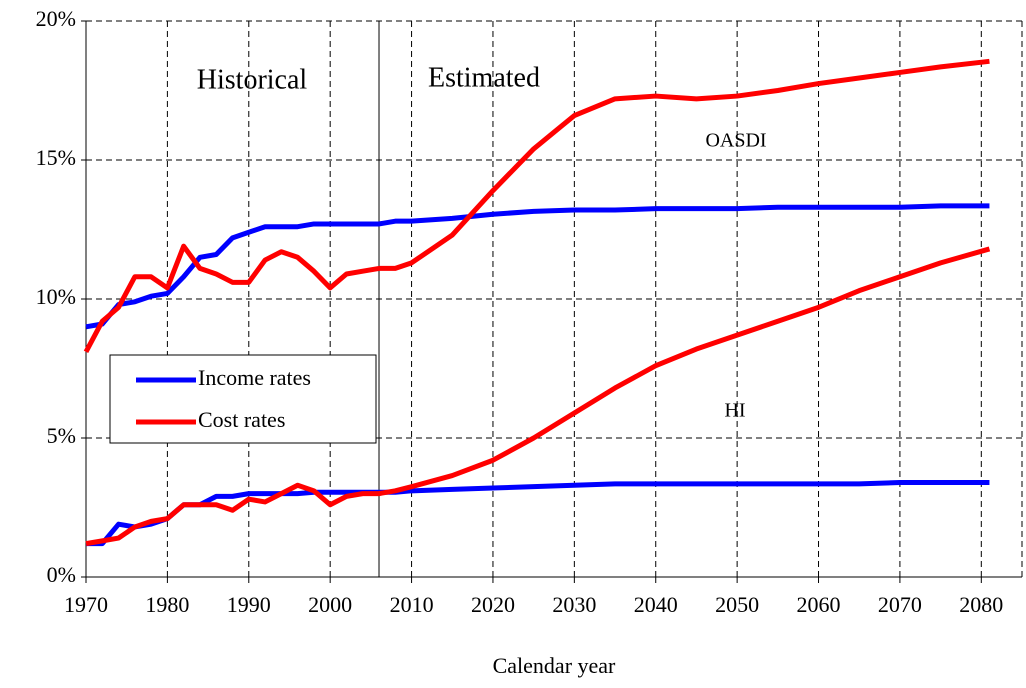 The image size is (1026, 688). I want to click on annotation: HI, so click(734, 411).